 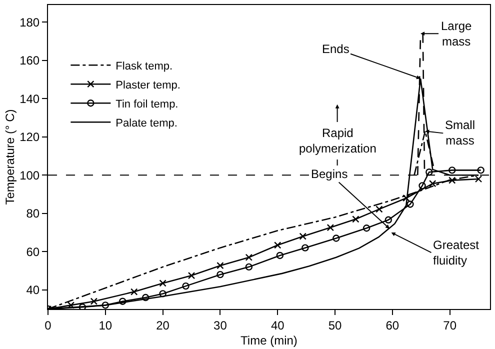 What do you see at coordinates (9, 157) in the screenshot?
I see `y-axis-title: Temperature (° C)` at bounding box center [9, 157].